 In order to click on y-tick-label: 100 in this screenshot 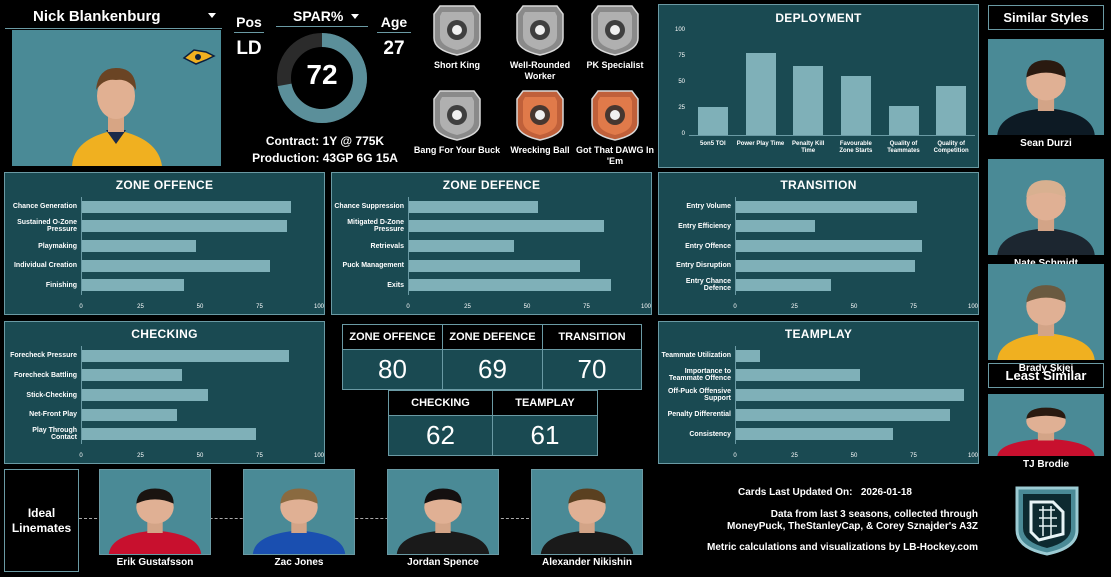, I will do `click(679, 30)`.